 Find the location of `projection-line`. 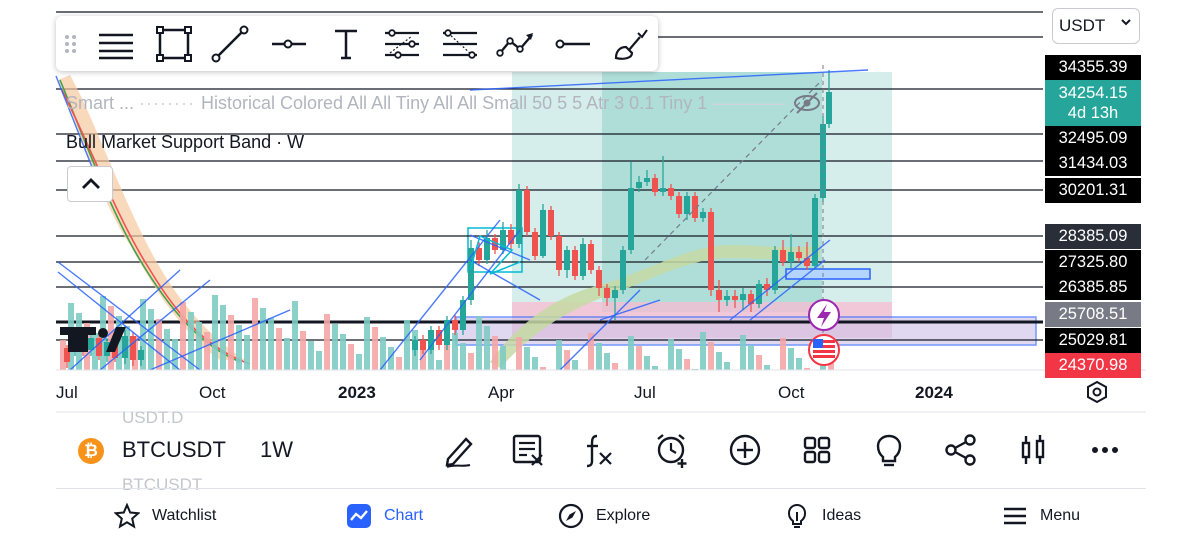

projection-line is located at coordinates (733, 170).